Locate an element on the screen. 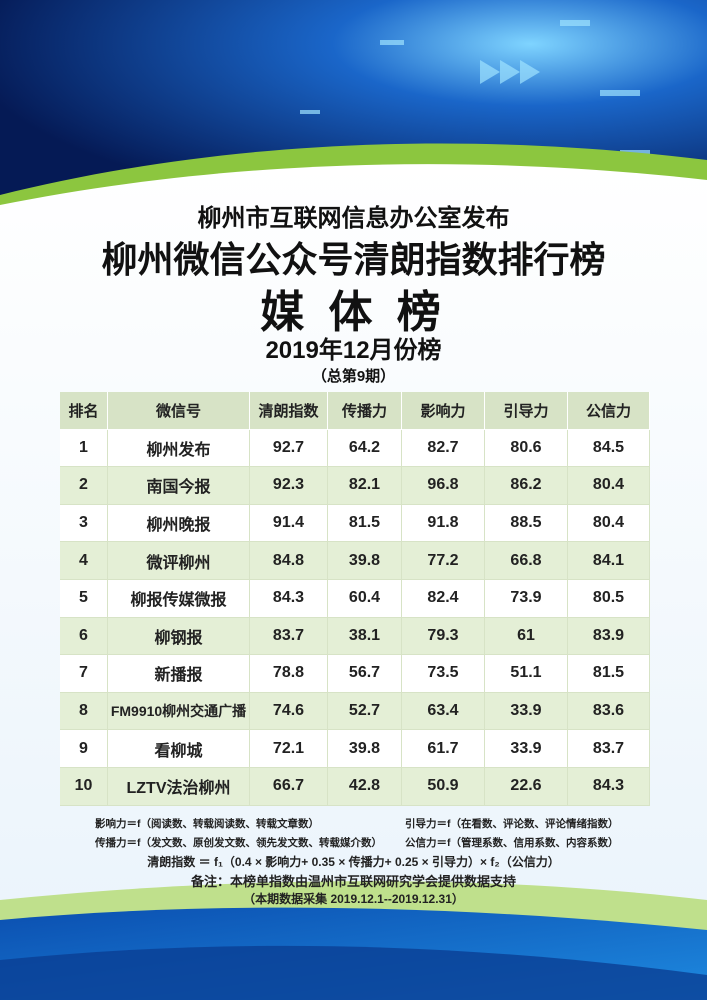 The image size is (707, 1000). account-name: 南国今报 is located at coordinates (179, 486).